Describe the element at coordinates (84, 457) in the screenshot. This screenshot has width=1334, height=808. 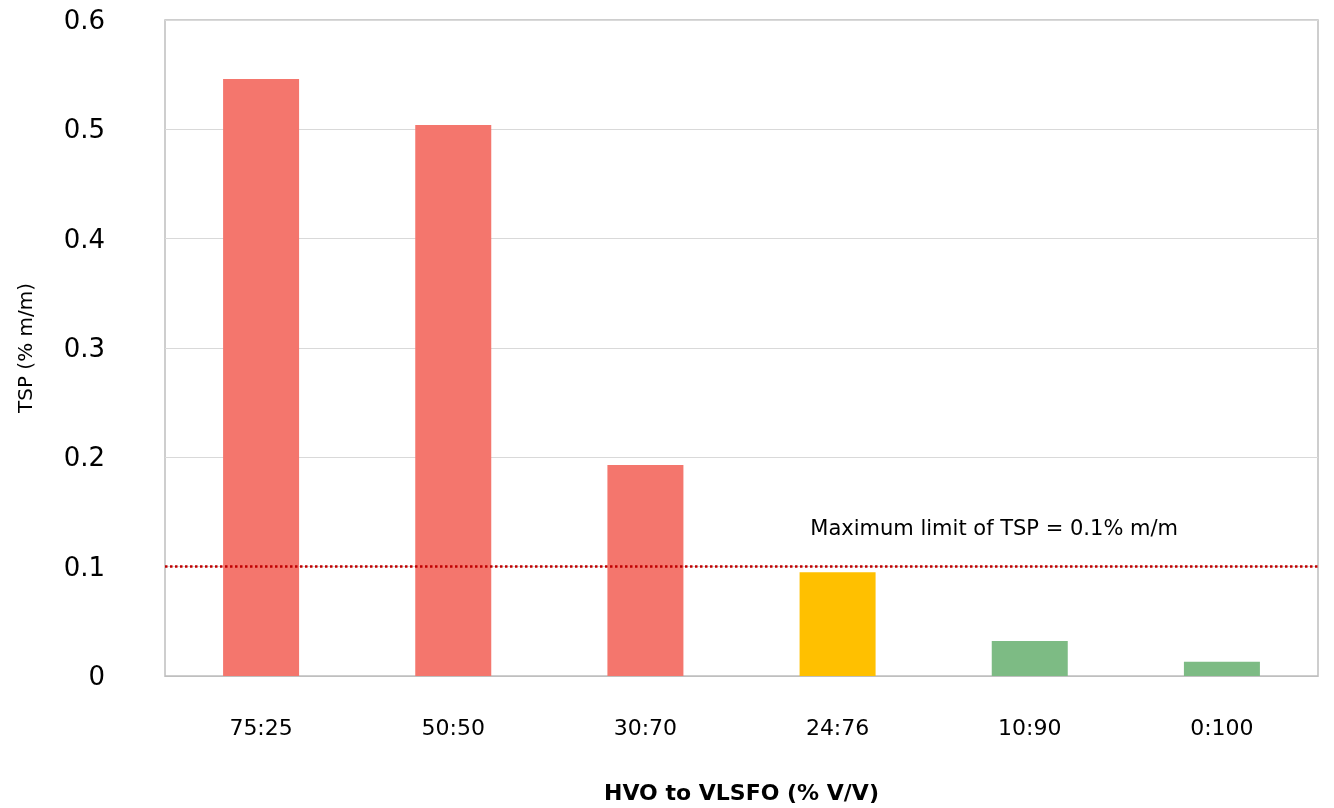
I see `y-tick-label: 0.2` at that location.